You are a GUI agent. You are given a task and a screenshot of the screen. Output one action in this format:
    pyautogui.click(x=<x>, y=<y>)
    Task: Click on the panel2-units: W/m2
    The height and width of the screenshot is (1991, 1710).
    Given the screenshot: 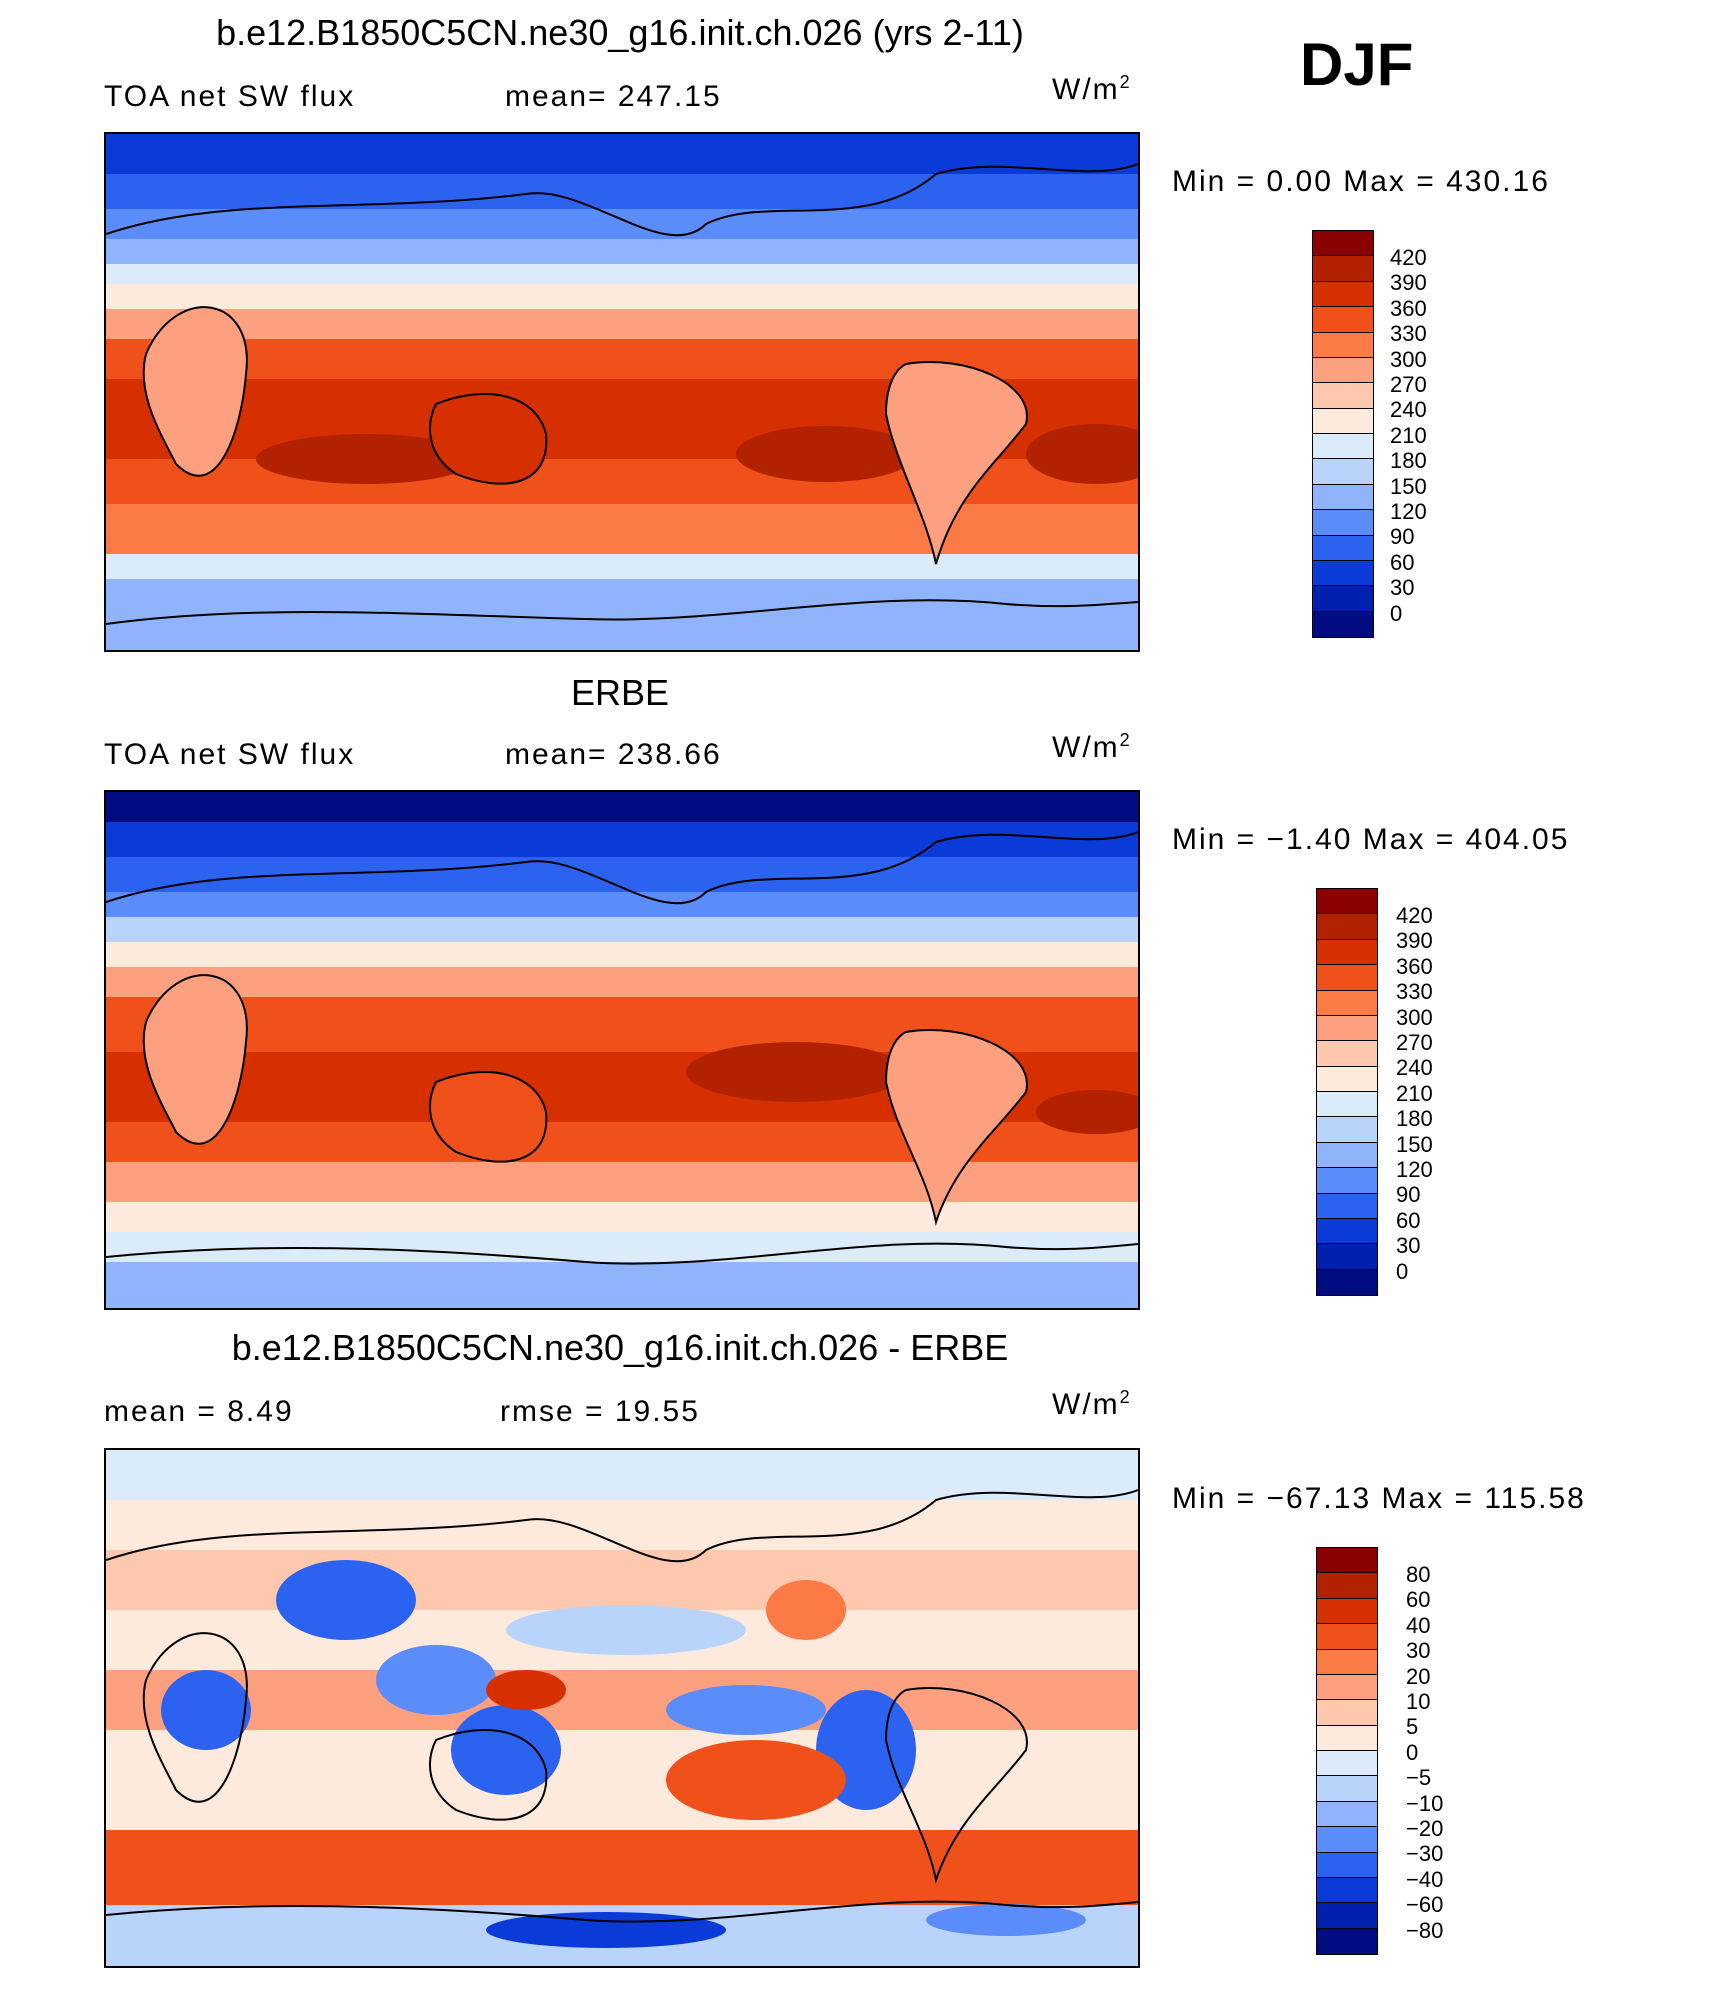 What is the action you would take?
    pyautogui.click(x=1092, y=747)
    